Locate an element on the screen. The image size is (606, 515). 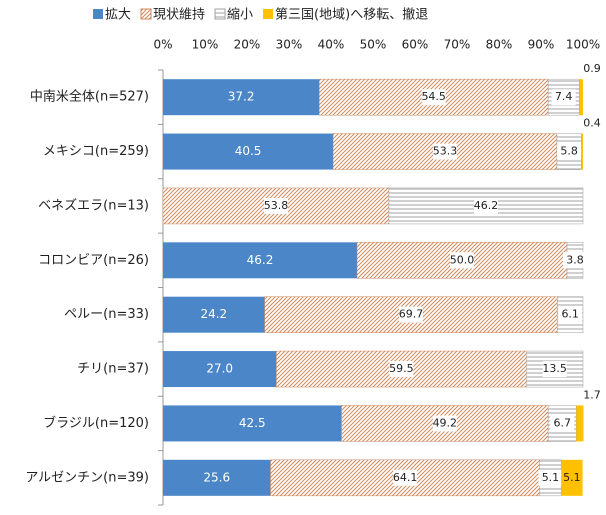
value-label: 53.8 is located at coordinates (276, 205).